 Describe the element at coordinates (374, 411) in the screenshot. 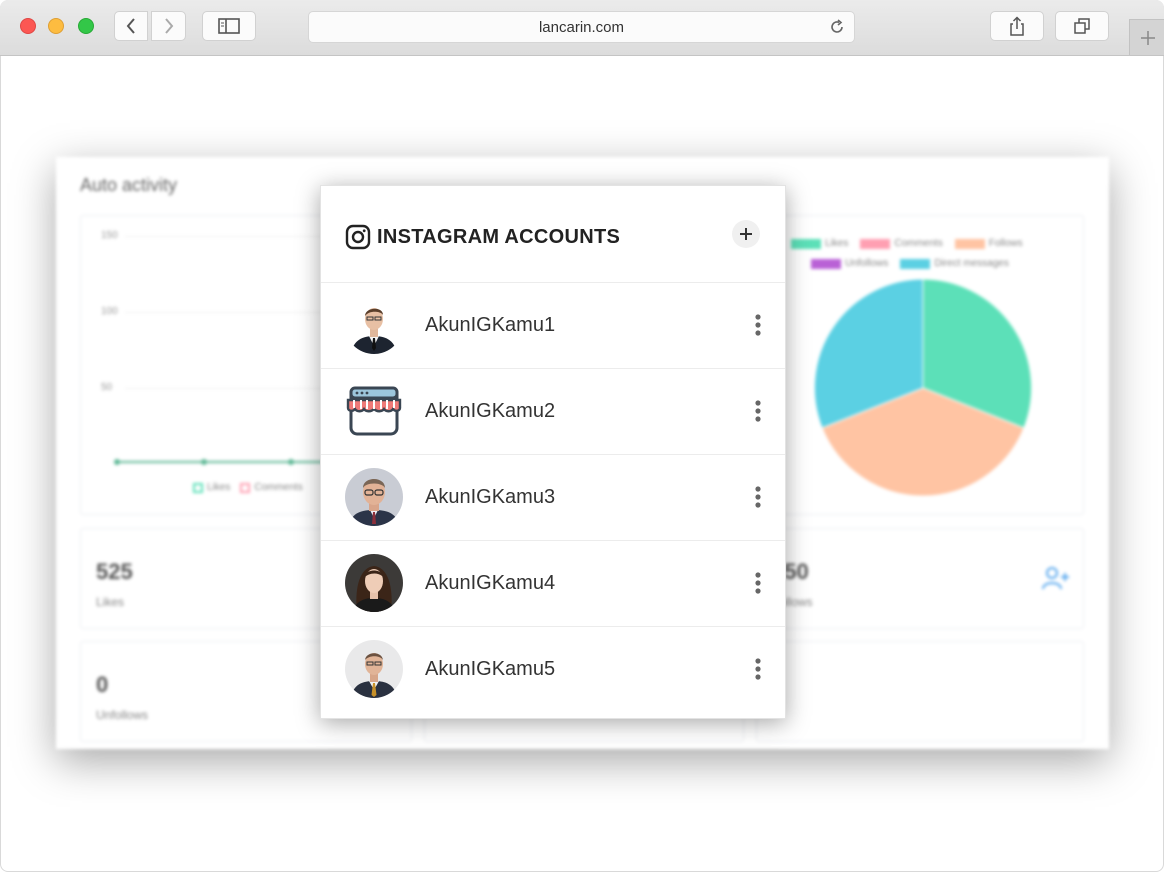

I see `store-icon` at that location.